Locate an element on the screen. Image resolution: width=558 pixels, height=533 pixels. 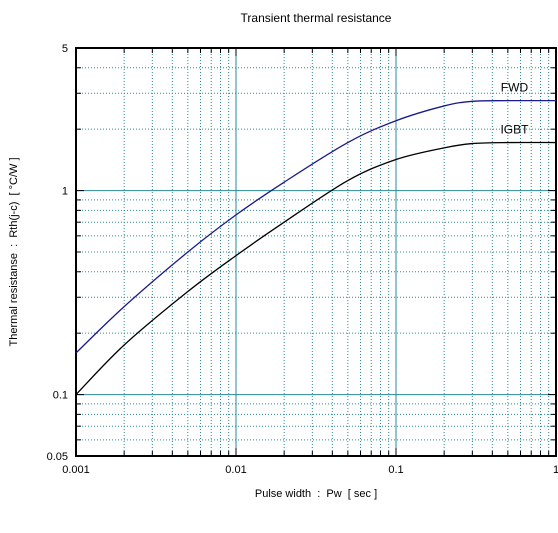
x-tick-label: 1 is located at coordinates (555, 470).